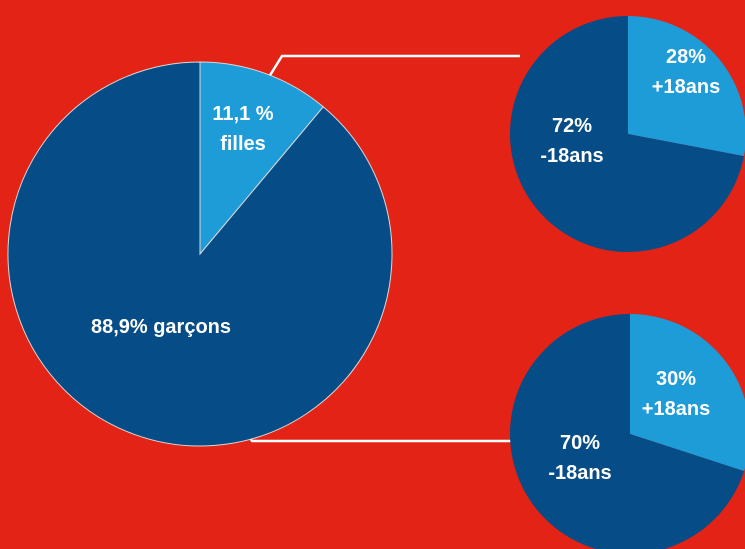  What do you see at coordinates (161, 327) in the screenshot?
I see `pie-main-label-garcons: 88,9% garçons` at bounding box center [161, 327].